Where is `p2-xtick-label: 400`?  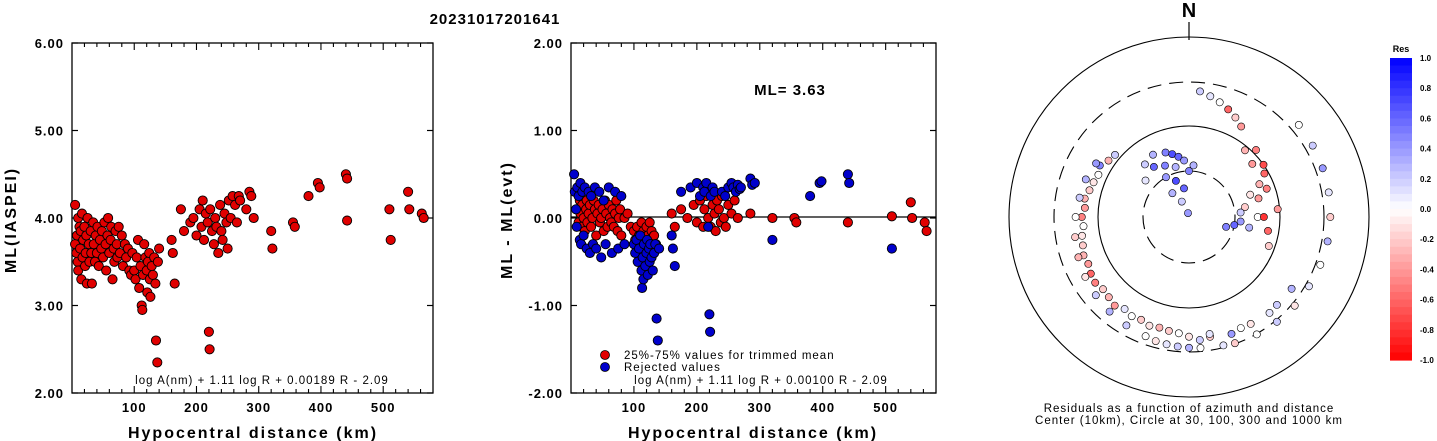 p2-xtick-label: 400 is located at coordinates (822, 407).